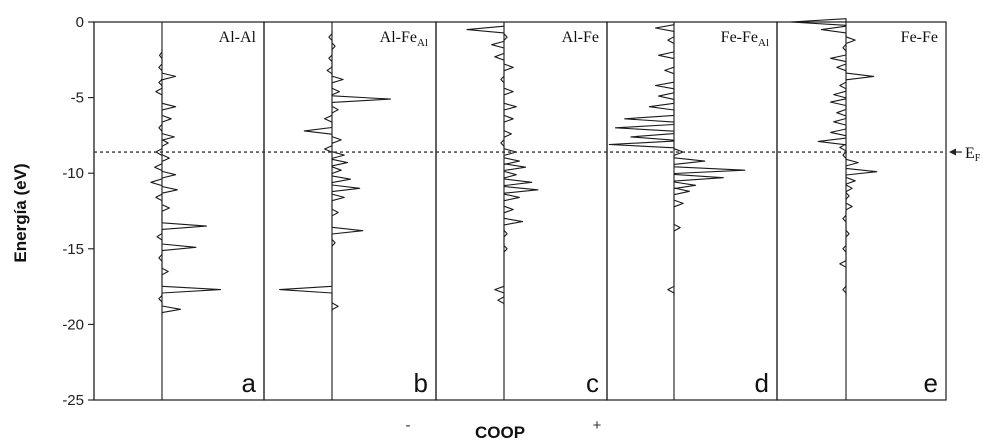 The image size is (995, 444). Describe the element at coordinates (931, 383) in the screenshot. I see `panel-letter: e` at that location.